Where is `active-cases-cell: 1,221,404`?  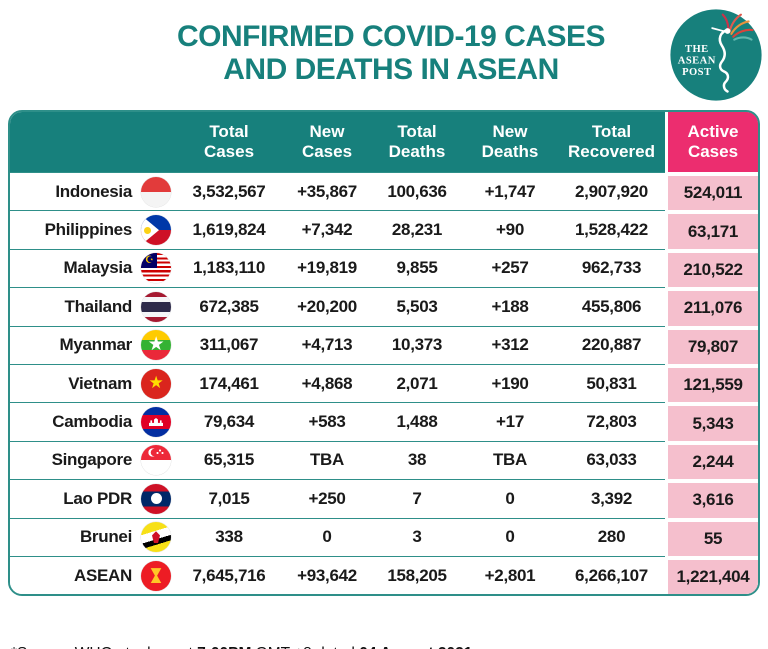 active-cases-cell: 1,221,404 is located at coordinates (711, 575).